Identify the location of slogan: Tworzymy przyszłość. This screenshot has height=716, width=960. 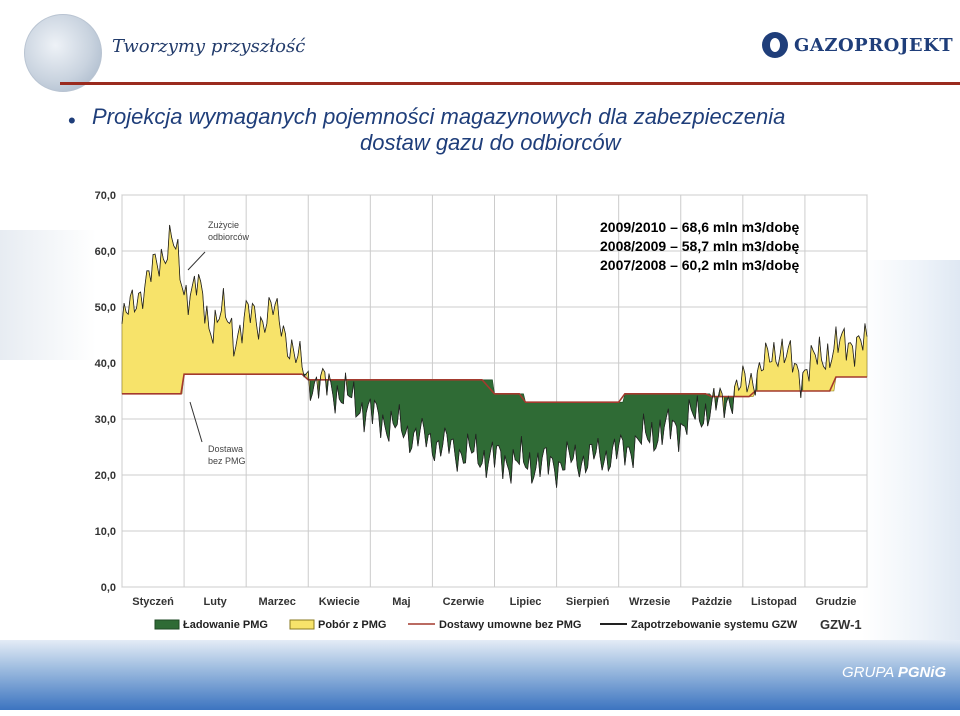
(209, 46).